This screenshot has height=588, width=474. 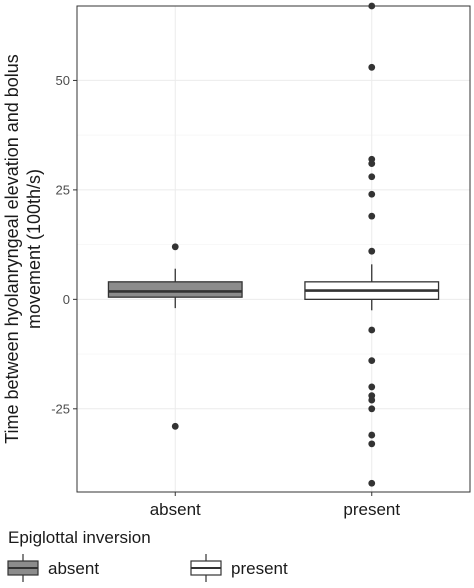 I want to click on y-axis-ticks: -25 0 25 50, so click(x=64, y=244).